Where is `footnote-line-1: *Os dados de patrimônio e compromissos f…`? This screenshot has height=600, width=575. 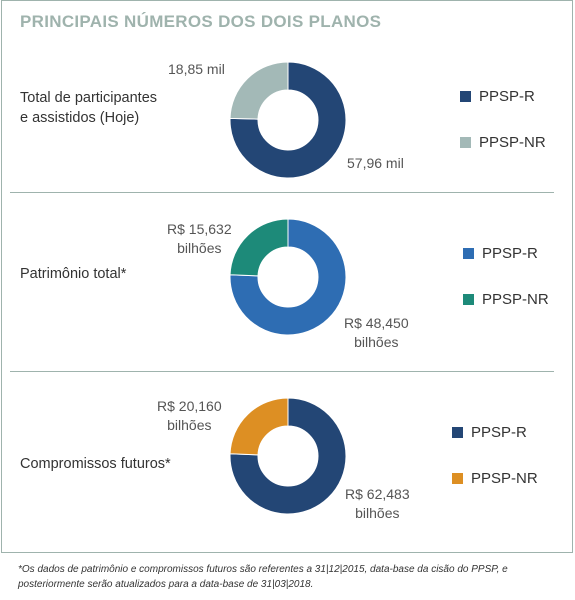 footnote-line-1: *Os dados de patrimônio e compromissos f… is located at coordinates (263, 569).